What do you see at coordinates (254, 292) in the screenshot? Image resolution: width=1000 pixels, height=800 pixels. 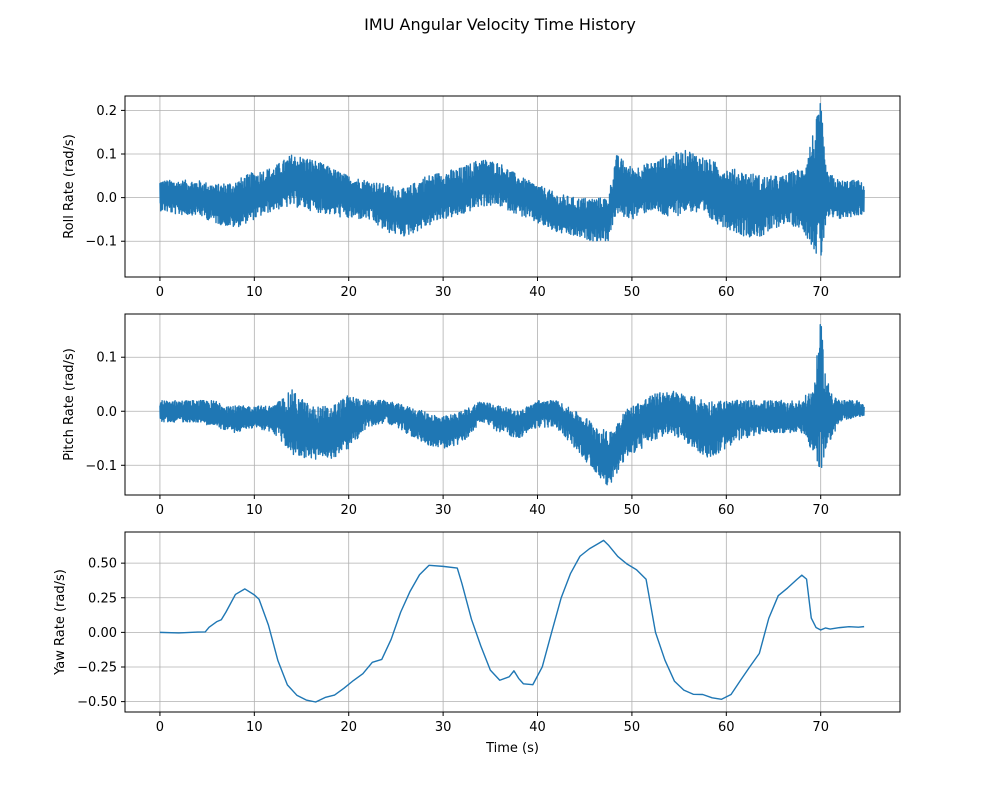 I see `roll-x-tick-label: 10` at bounding box center [254, 292].